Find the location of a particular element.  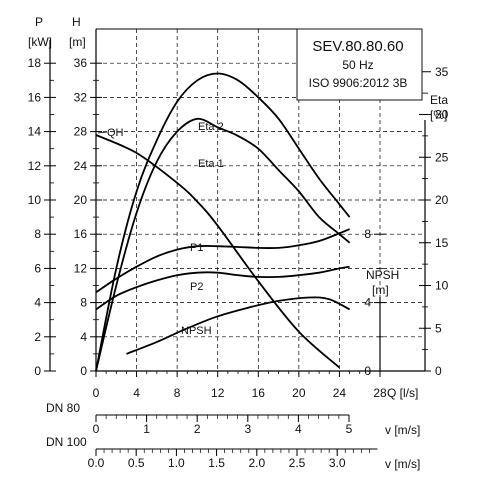

velocity-tick-label-0-5: 5 is located at coordinates (349, 429).